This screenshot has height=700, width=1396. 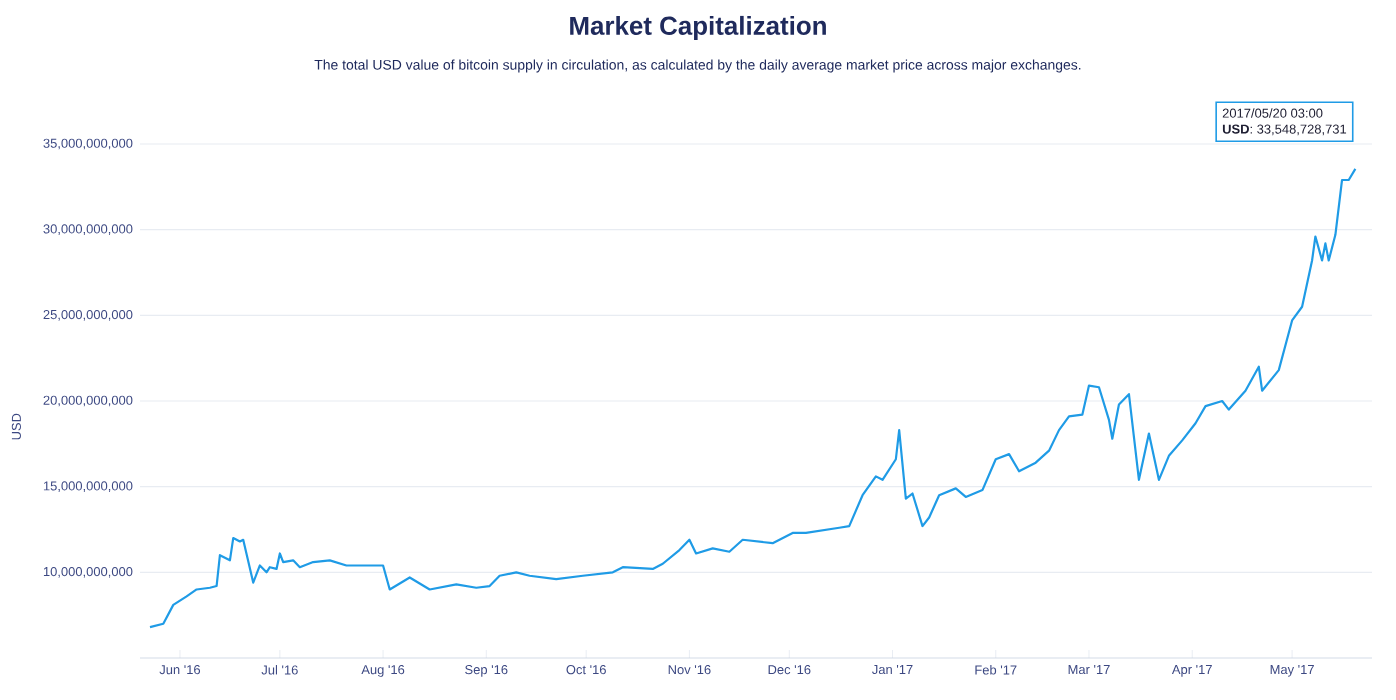 I want to click on chart-title: Market Capitalization, so click(x=698, y=28).